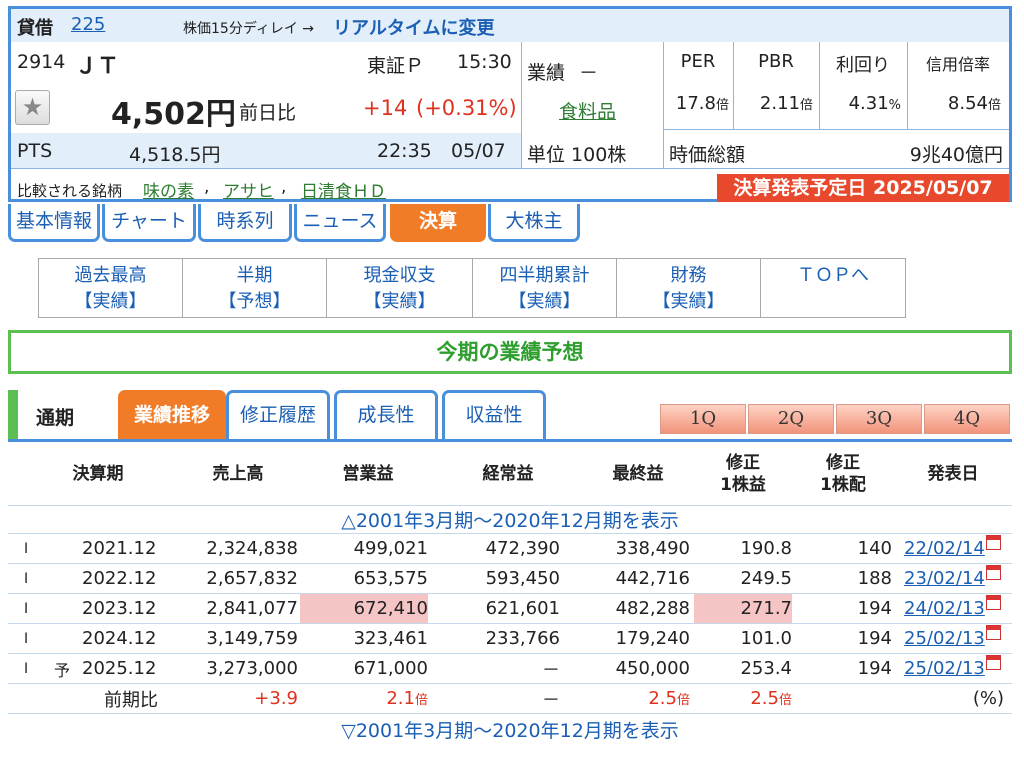 The image size is (1024, 761). I want to click on header-topbar, so click(510, 25).